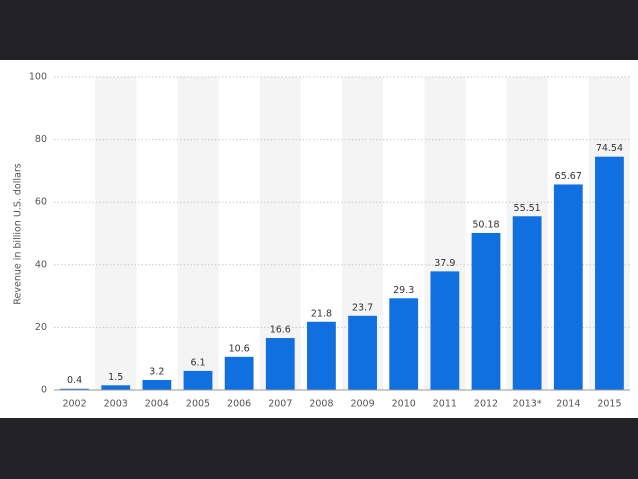 The image size is (638, 479). I want to click on x-tick-label: 2006, so click(239, 404).